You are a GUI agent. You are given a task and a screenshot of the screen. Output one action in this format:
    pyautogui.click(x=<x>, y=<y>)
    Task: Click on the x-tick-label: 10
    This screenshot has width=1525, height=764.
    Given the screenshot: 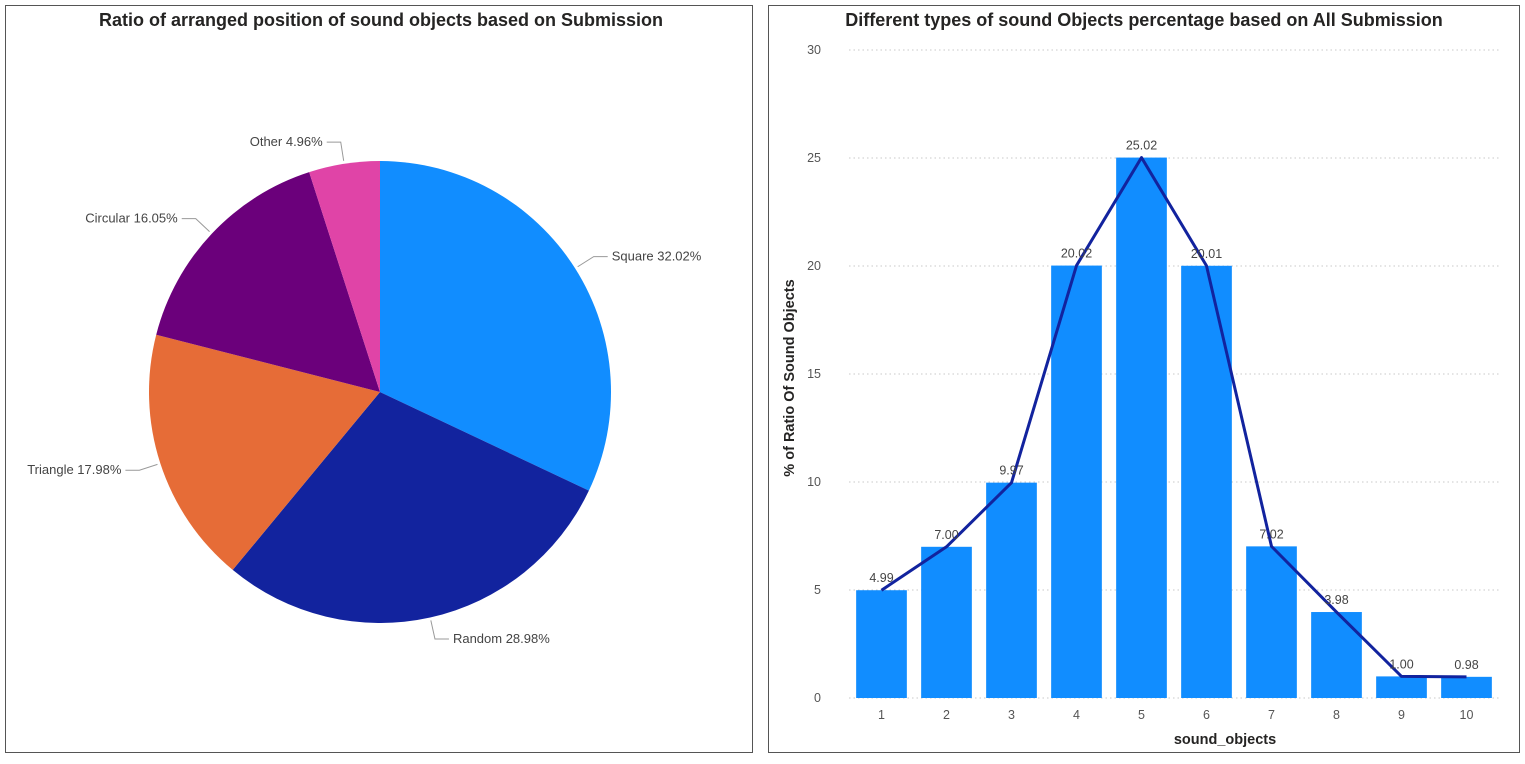 What is the action you would take?
    pyautogui.click(x=1467, y=715)
    